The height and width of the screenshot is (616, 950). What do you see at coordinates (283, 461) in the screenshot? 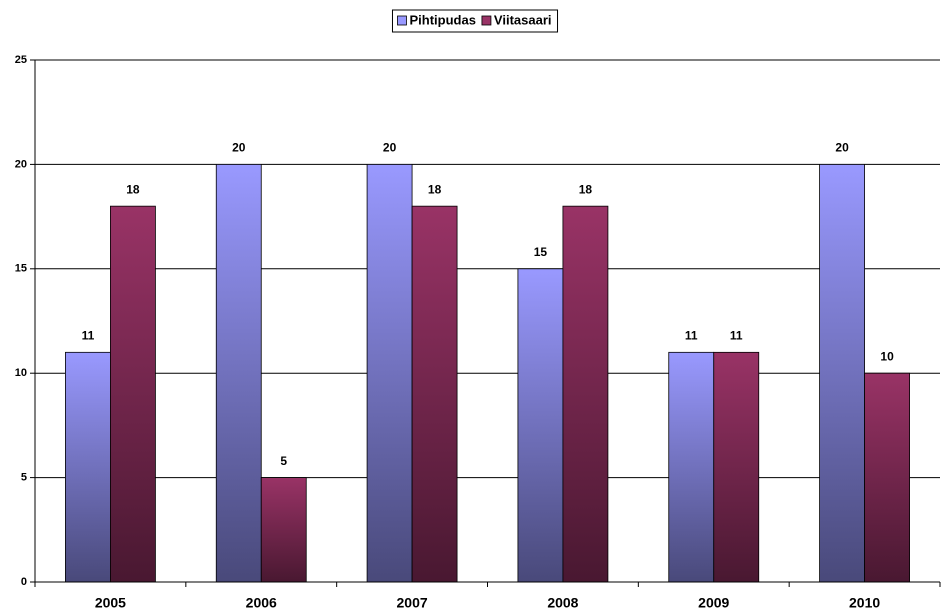
I see `data-label: 5` at bounding box center [283, 461].